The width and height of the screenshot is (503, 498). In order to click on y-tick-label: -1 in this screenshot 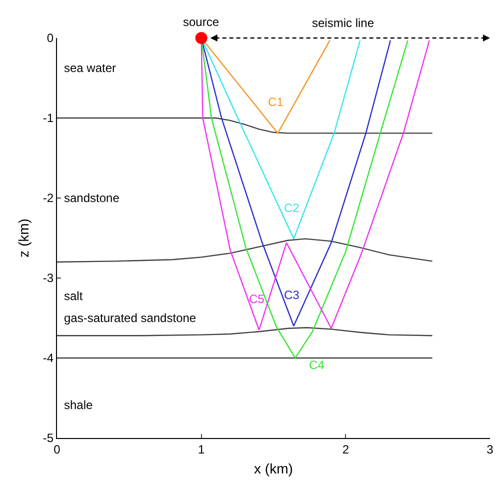, I will do `click(48, 118)`.